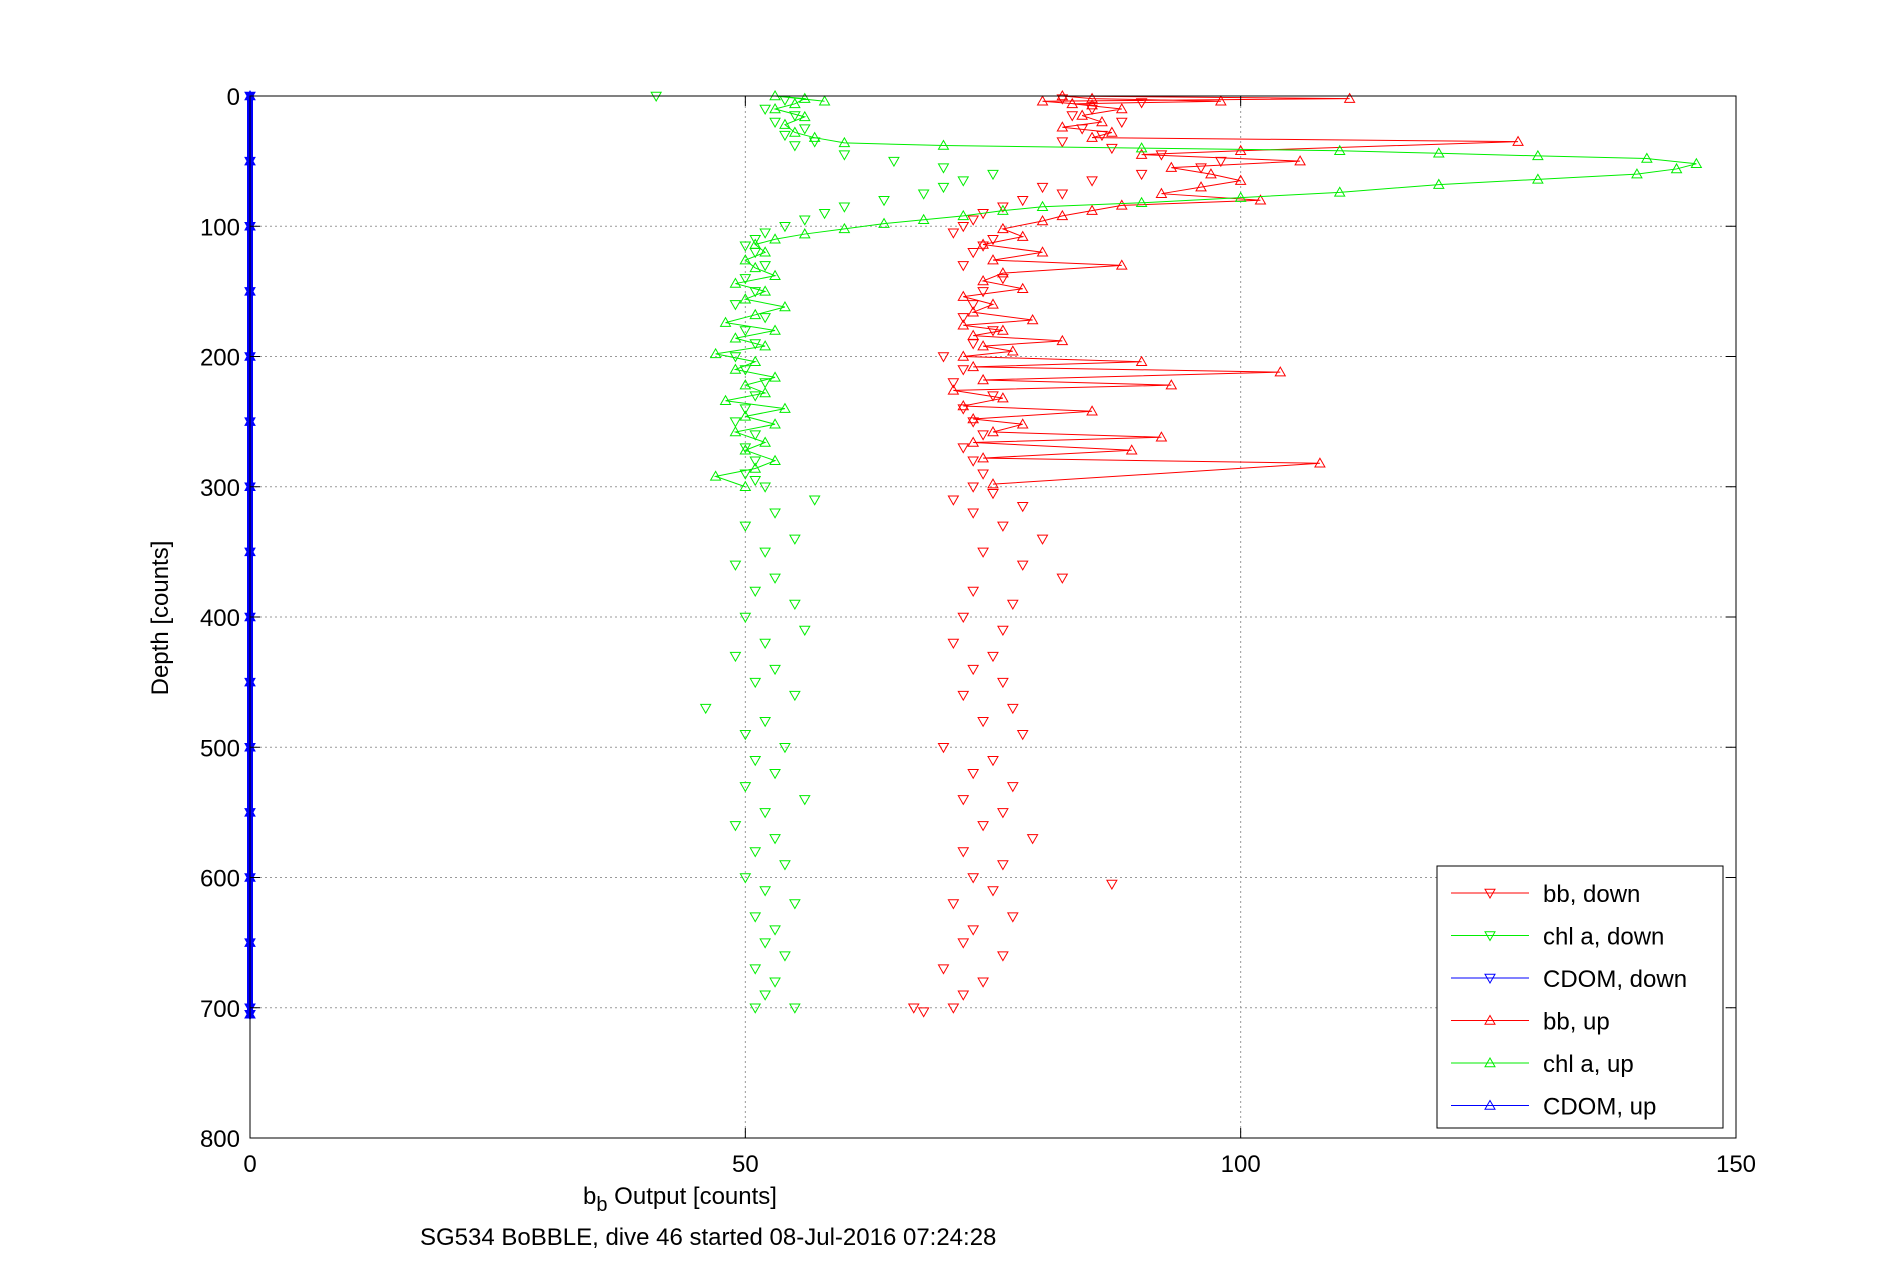 The image size is (1891, 1267). I want to click on legend-entry: chl a, up, so click(1588, 1064).